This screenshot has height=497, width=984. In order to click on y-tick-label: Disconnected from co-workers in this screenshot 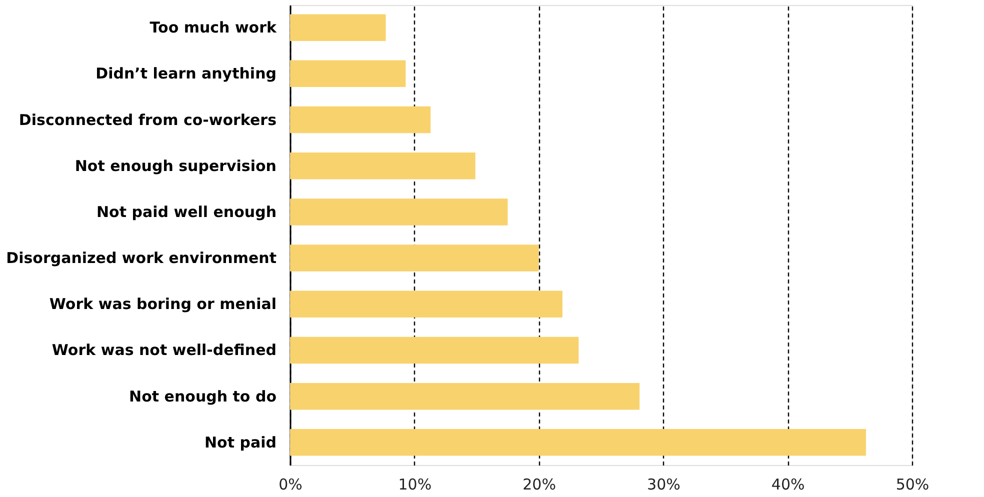, I will do `click(147, 119)`.